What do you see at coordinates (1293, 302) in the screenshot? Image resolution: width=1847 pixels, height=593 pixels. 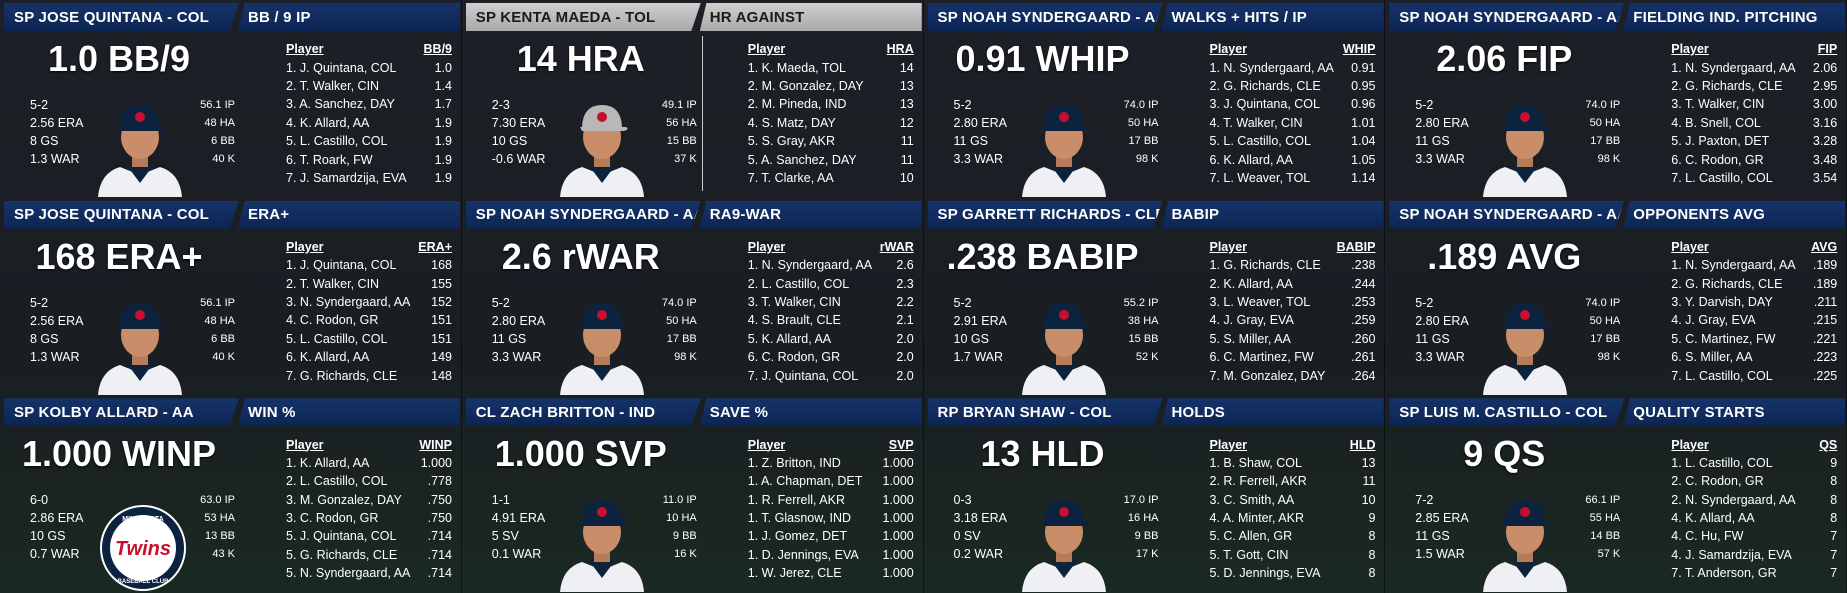 I see `table-row: 3. L. Weaver, TOL .253` at bounding box center [1293, 302].